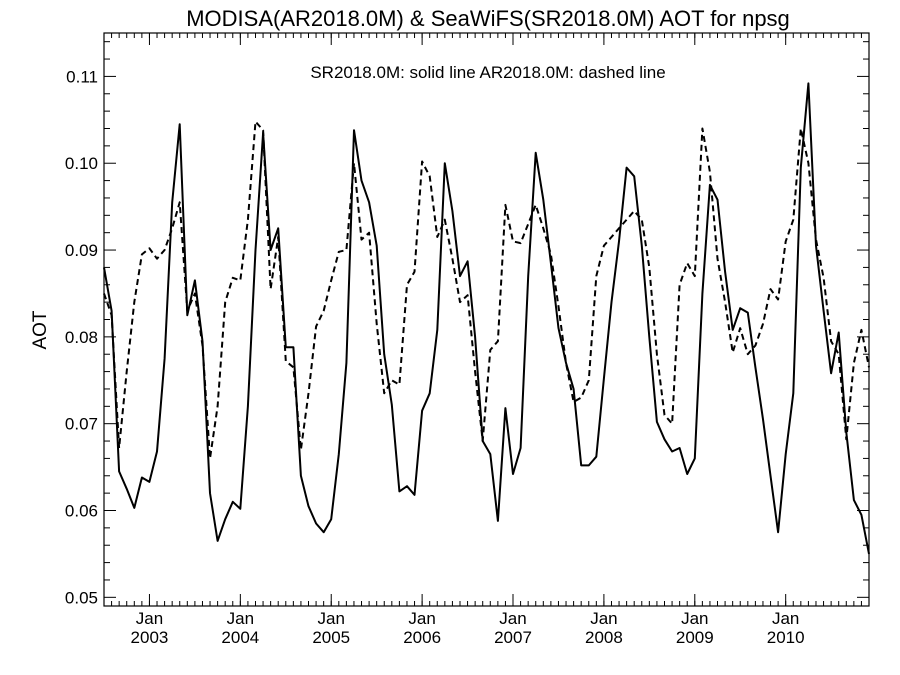  I want to click on y-tick-label: 0.06, so click(81, 511).